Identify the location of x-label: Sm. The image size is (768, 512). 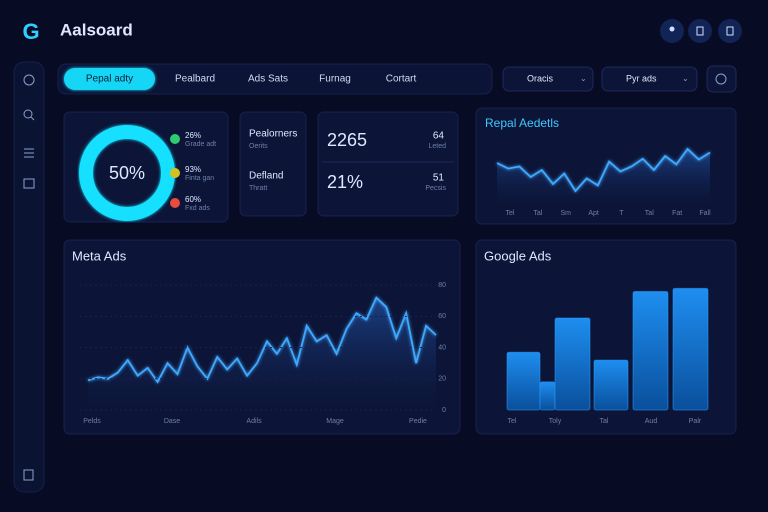
(565, 213).